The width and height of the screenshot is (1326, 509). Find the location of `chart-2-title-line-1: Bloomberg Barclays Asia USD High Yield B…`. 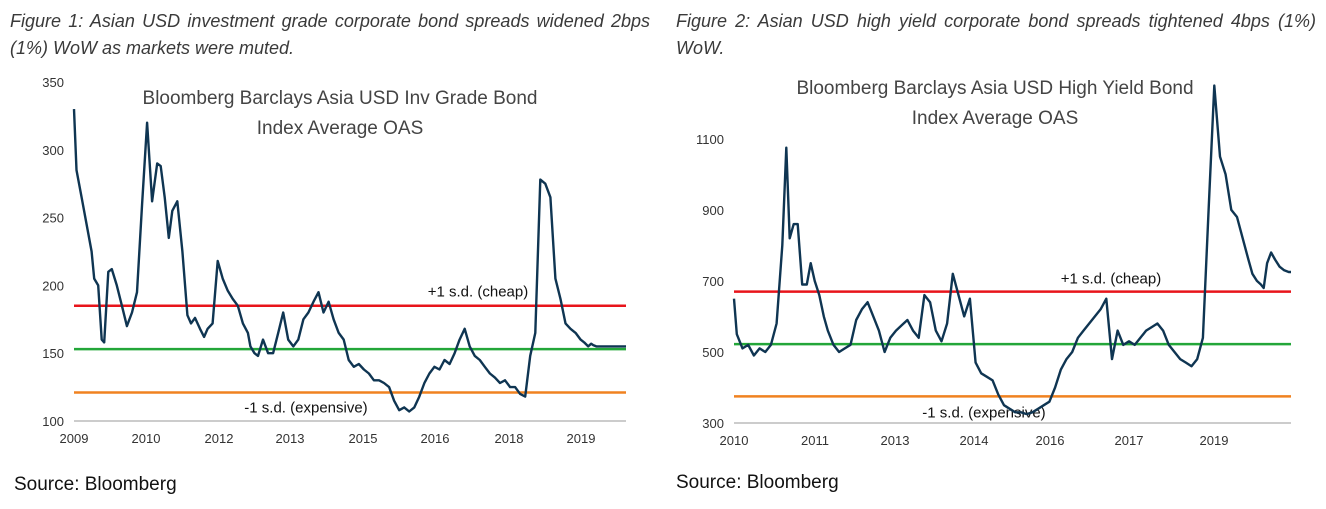

chart-2-title-line-1: Bloomberg Barclays Asia USD High Yield B… is located at coordinates (994, 88).